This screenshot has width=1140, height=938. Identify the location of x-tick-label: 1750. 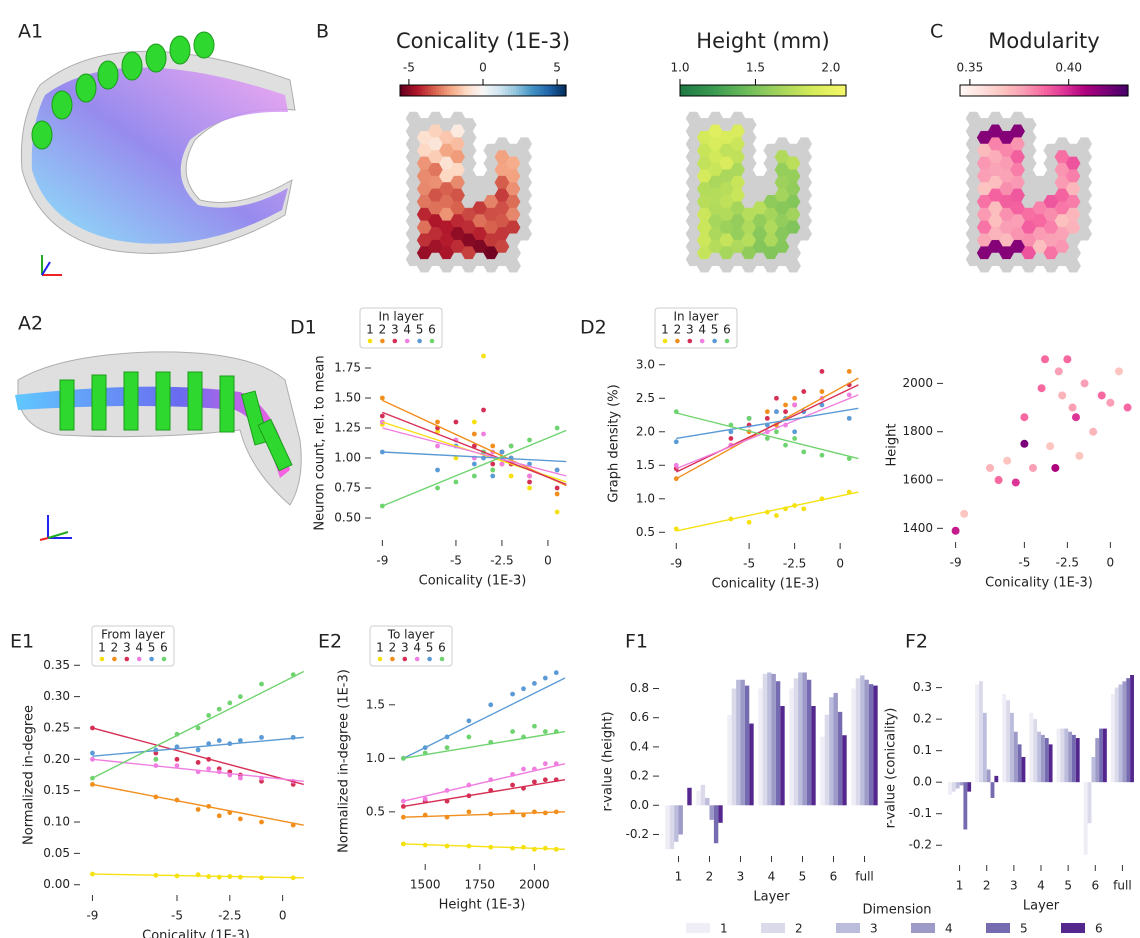
(480, 885).